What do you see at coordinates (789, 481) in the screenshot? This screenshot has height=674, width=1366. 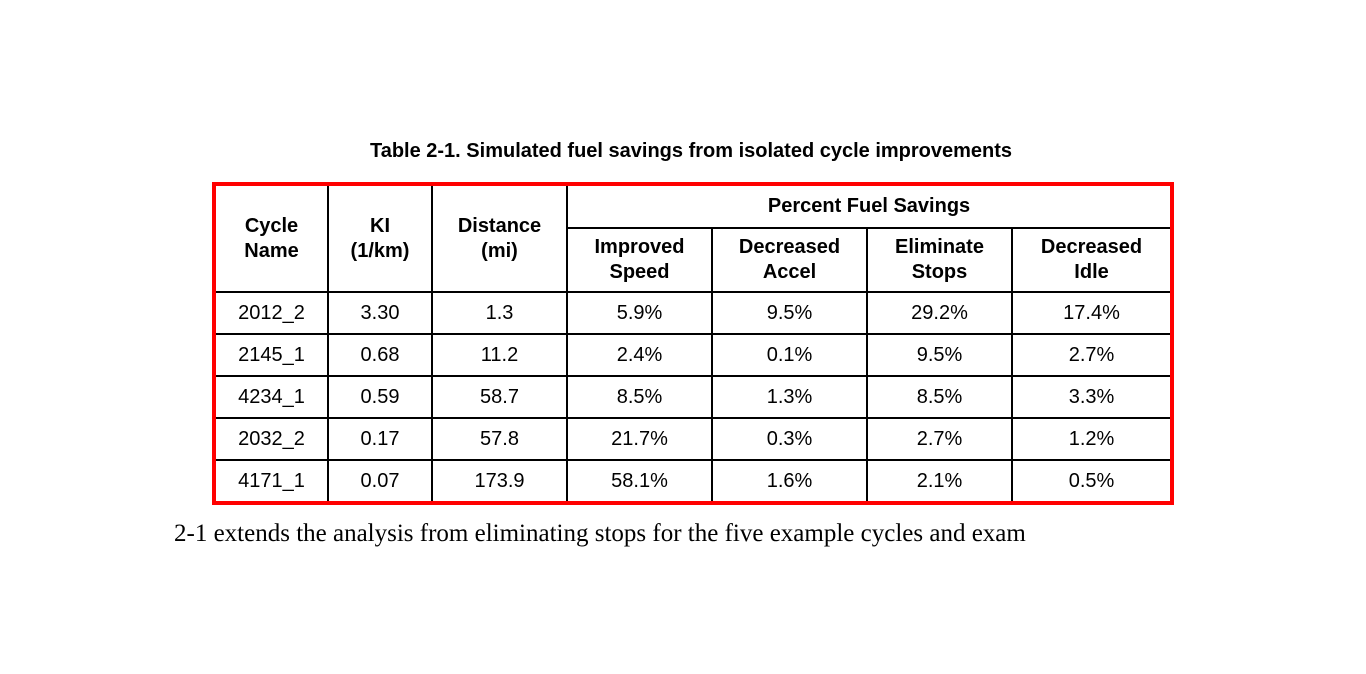 I see `table-cell: 1.6%` at bounding box center [789, 481].